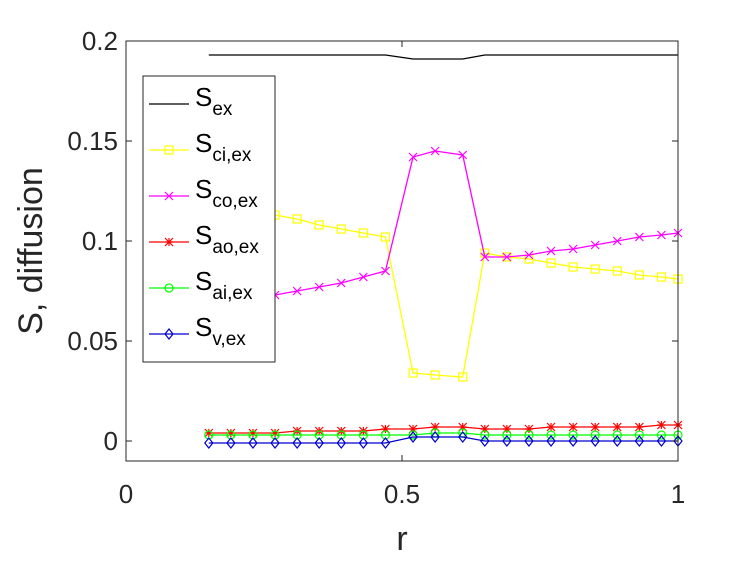  I want to click on y-axis-label: S, diffusion, so click(31, 251).